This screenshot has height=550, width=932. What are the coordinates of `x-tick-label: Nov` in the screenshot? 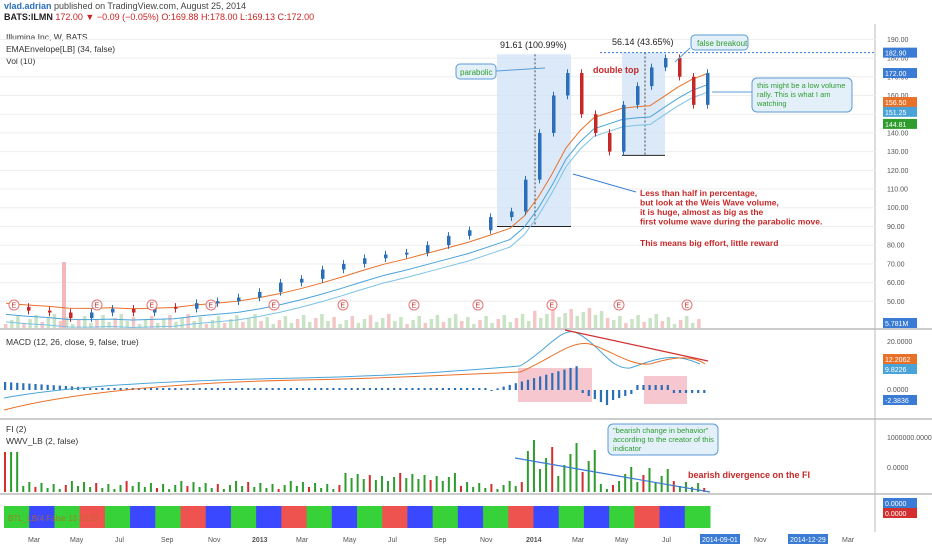 It's located at (486, 540).